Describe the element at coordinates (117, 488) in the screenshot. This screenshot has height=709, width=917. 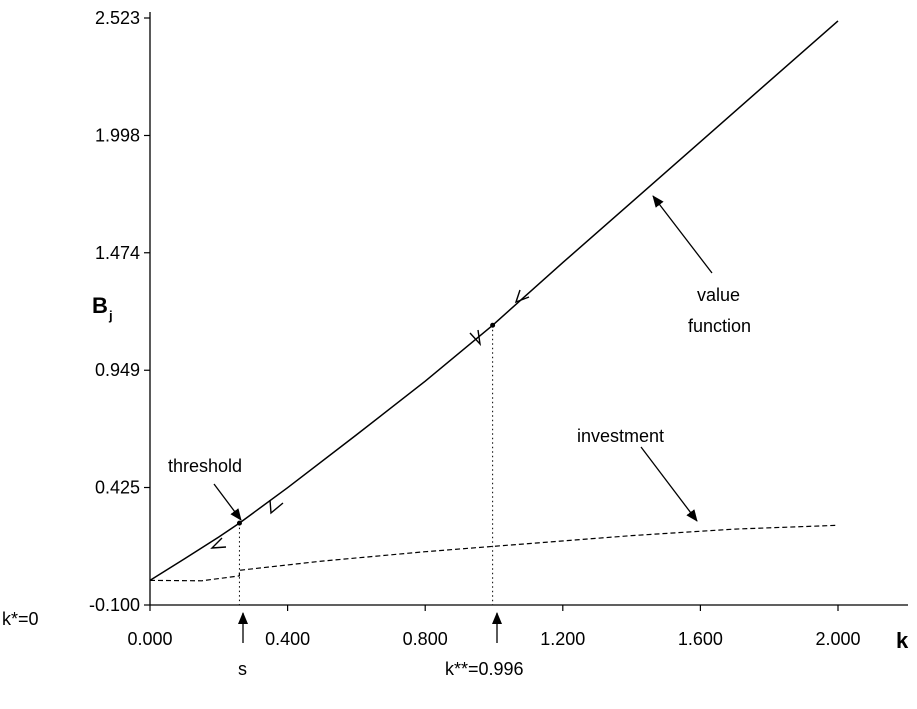
I see `y-tick-label: 0.425` at that location.